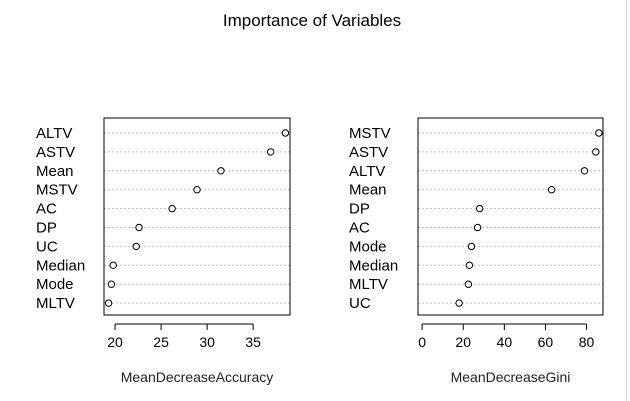  I want to click on x-tick-label: 0, so click(422, 342).